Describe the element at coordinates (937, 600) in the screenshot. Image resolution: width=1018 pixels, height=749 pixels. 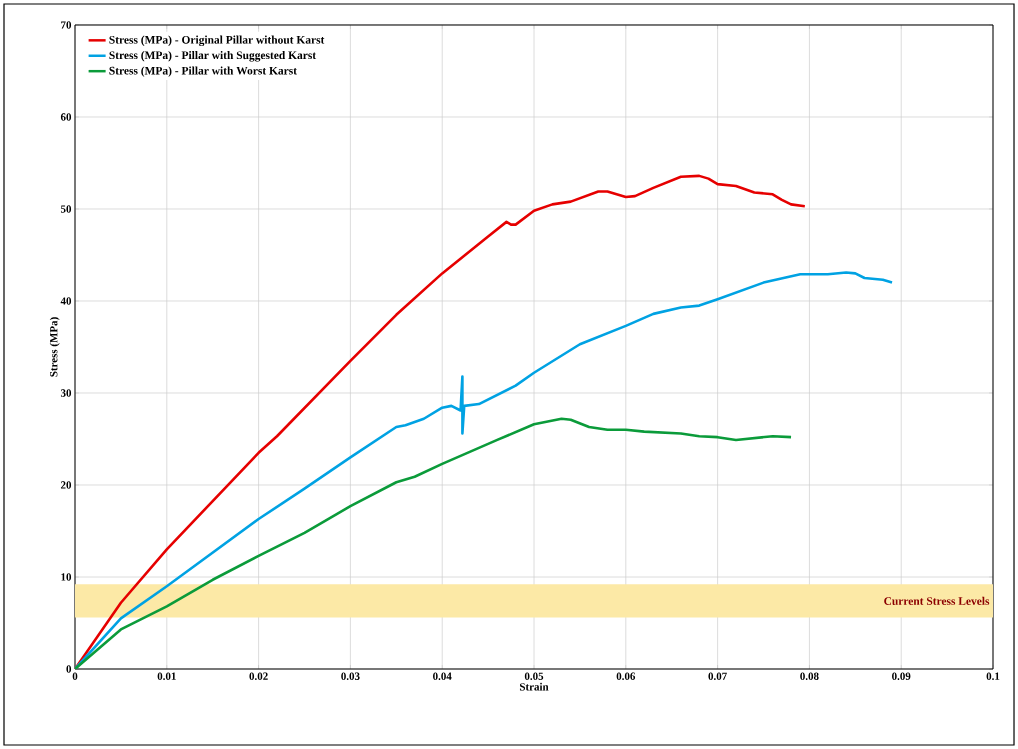
I see `band-label: Current Stress Levels` at that location.